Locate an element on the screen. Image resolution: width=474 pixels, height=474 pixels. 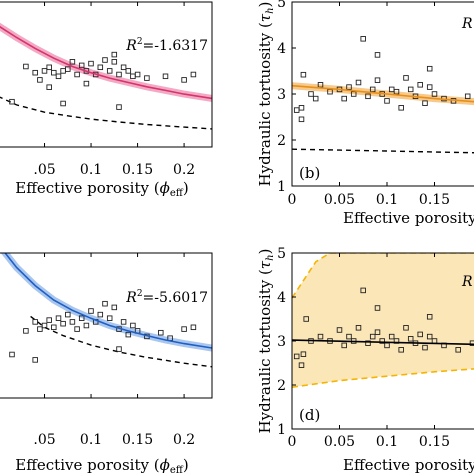
panel-c-annotation: R2=-5.6017 is located at coordinates (166, 297).